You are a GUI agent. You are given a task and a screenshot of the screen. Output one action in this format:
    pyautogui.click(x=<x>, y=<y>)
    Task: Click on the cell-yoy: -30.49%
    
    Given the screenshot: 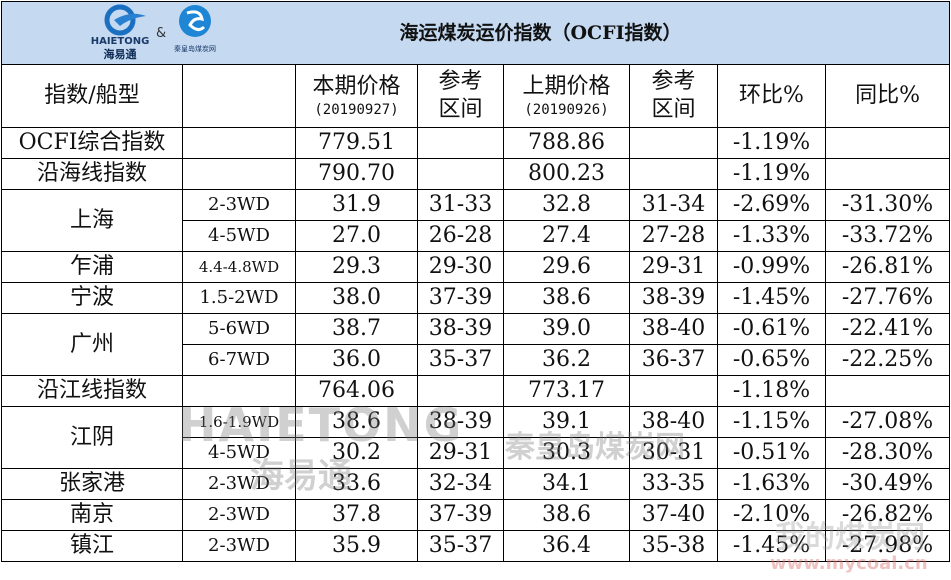 What is the action you would take?
    pyautogui.click(x=887, y=484)
    